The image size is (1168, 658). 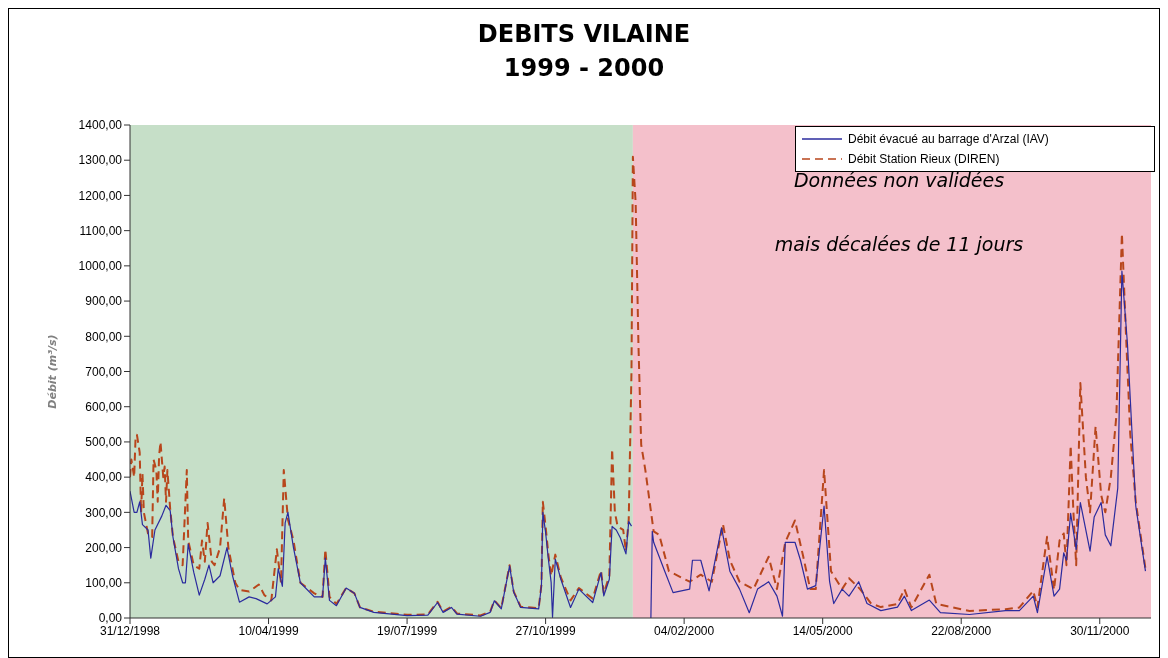 I want to click on y-tick-label: 500,00, so click(x=104, y=442).